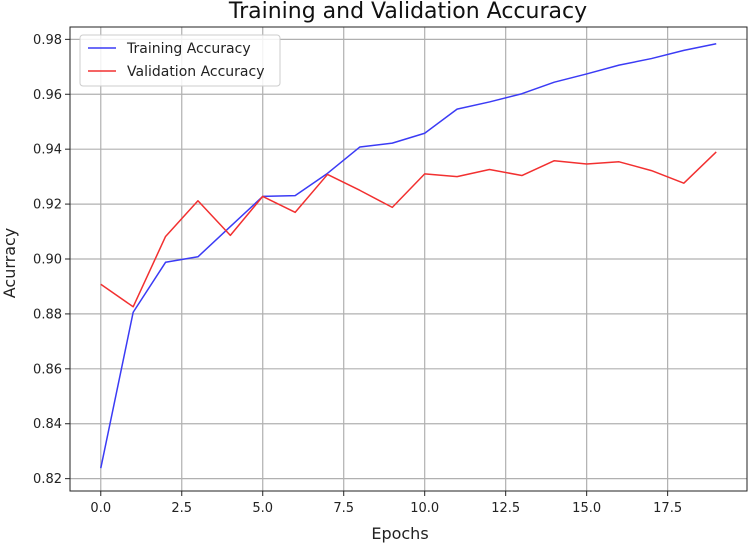 The image size is (750, 546). Describe the element at coordinates (47, 205) in the screenshot. I see `y-tick-label: 0.92` at that location.